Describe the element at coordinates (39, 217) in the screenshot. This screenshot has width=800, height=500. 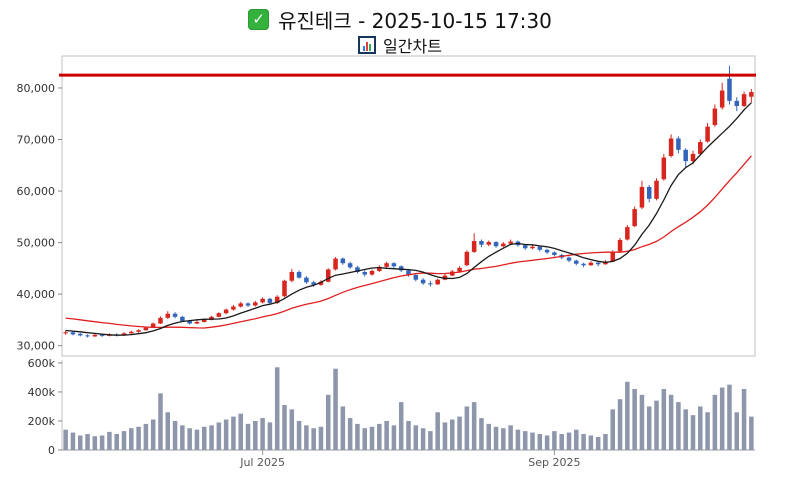
I see `price-axis: 30,000 40,000 50,000 60,000 70,000 80,000` at that location.